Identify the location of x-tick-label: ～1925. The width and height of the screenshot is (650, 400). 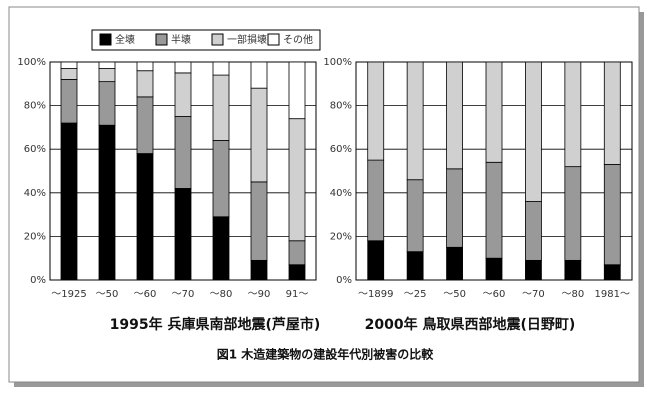
(68, 294).